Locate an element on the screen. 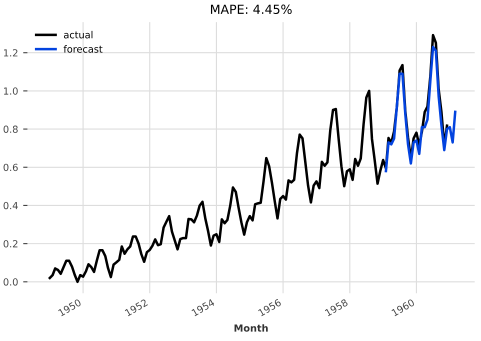 The height and width of the screenshot is (341, 481). y-tick-label: 0.2 is located at coordinates (11, 244).